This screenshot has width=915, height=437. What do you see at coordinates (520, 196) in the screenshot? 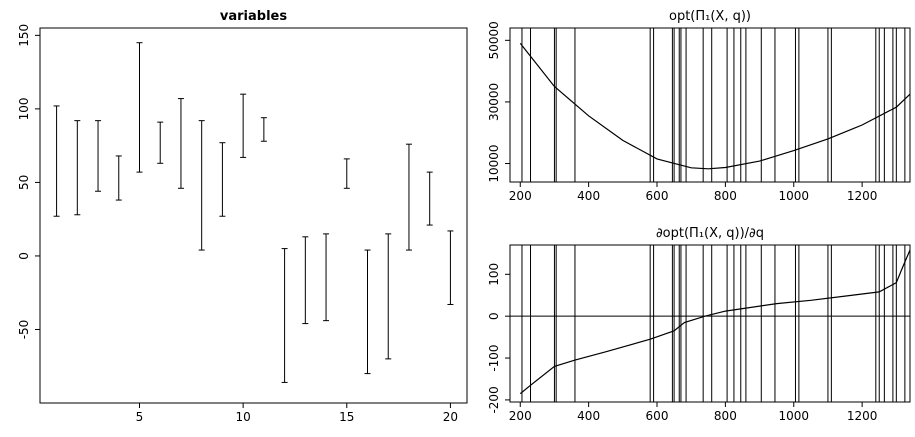
I see `panel-2-x-tick-label: 200` at bounding box center [520, 196].